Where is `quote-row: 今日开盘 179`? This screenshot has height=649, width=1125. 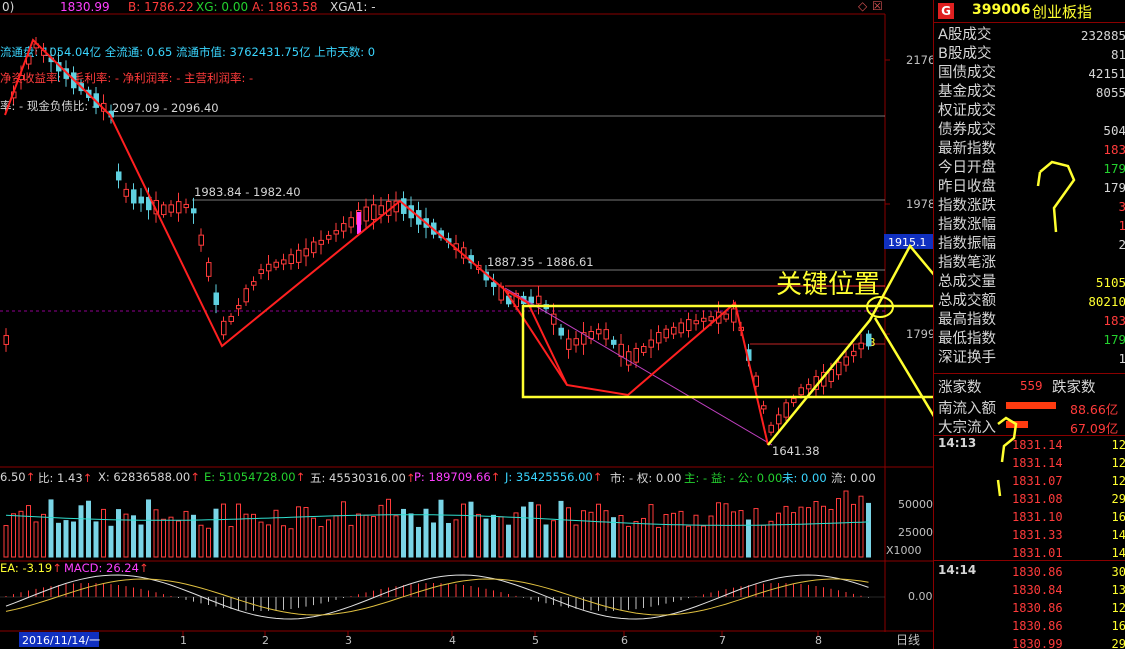 quote-row: 今日开盘 179 is located at coordinates (1031, 168).